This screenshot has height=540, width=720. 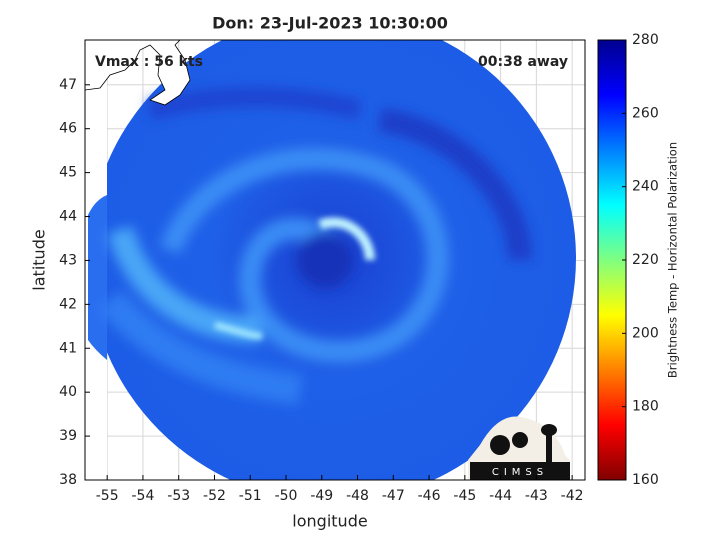 I want to click on y-tick-label: 41, so click(x=68, y=348).